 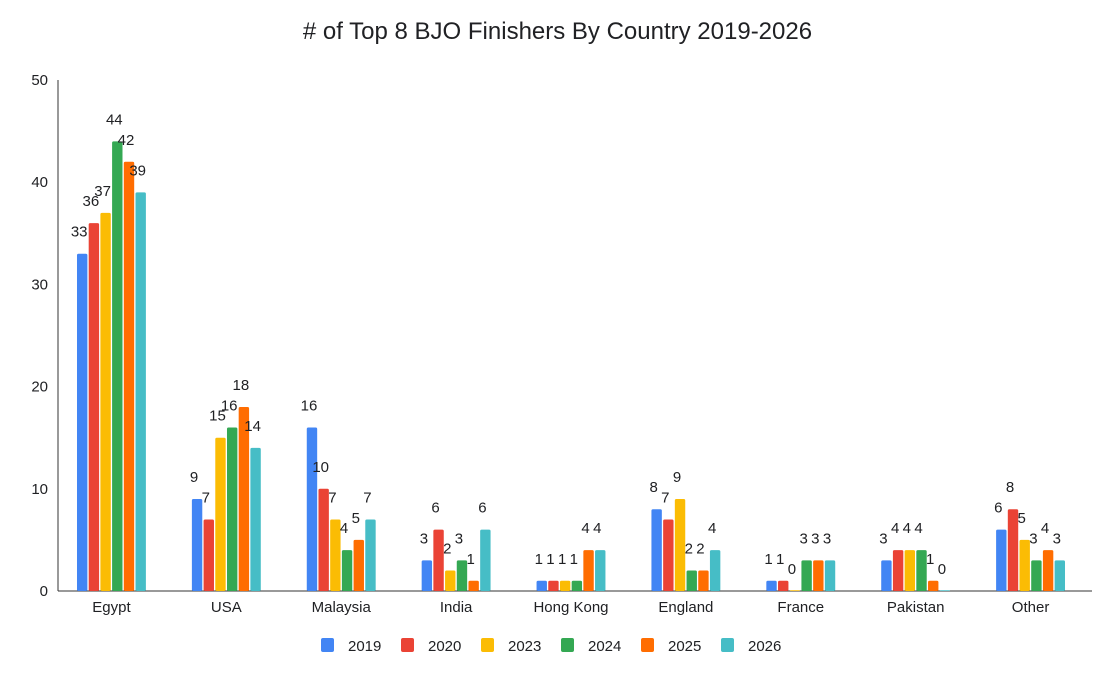 What do you see at coordinates (102, 191) in the screenshot?
I see `data-label: 37` at bounding box center [102, 191].